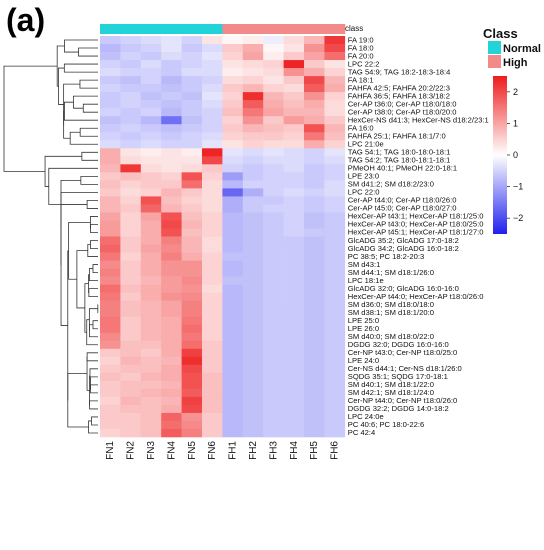 This screenshot has width=544, height=550. I want to click on row-label: SM d43:1, so click(364, 264).